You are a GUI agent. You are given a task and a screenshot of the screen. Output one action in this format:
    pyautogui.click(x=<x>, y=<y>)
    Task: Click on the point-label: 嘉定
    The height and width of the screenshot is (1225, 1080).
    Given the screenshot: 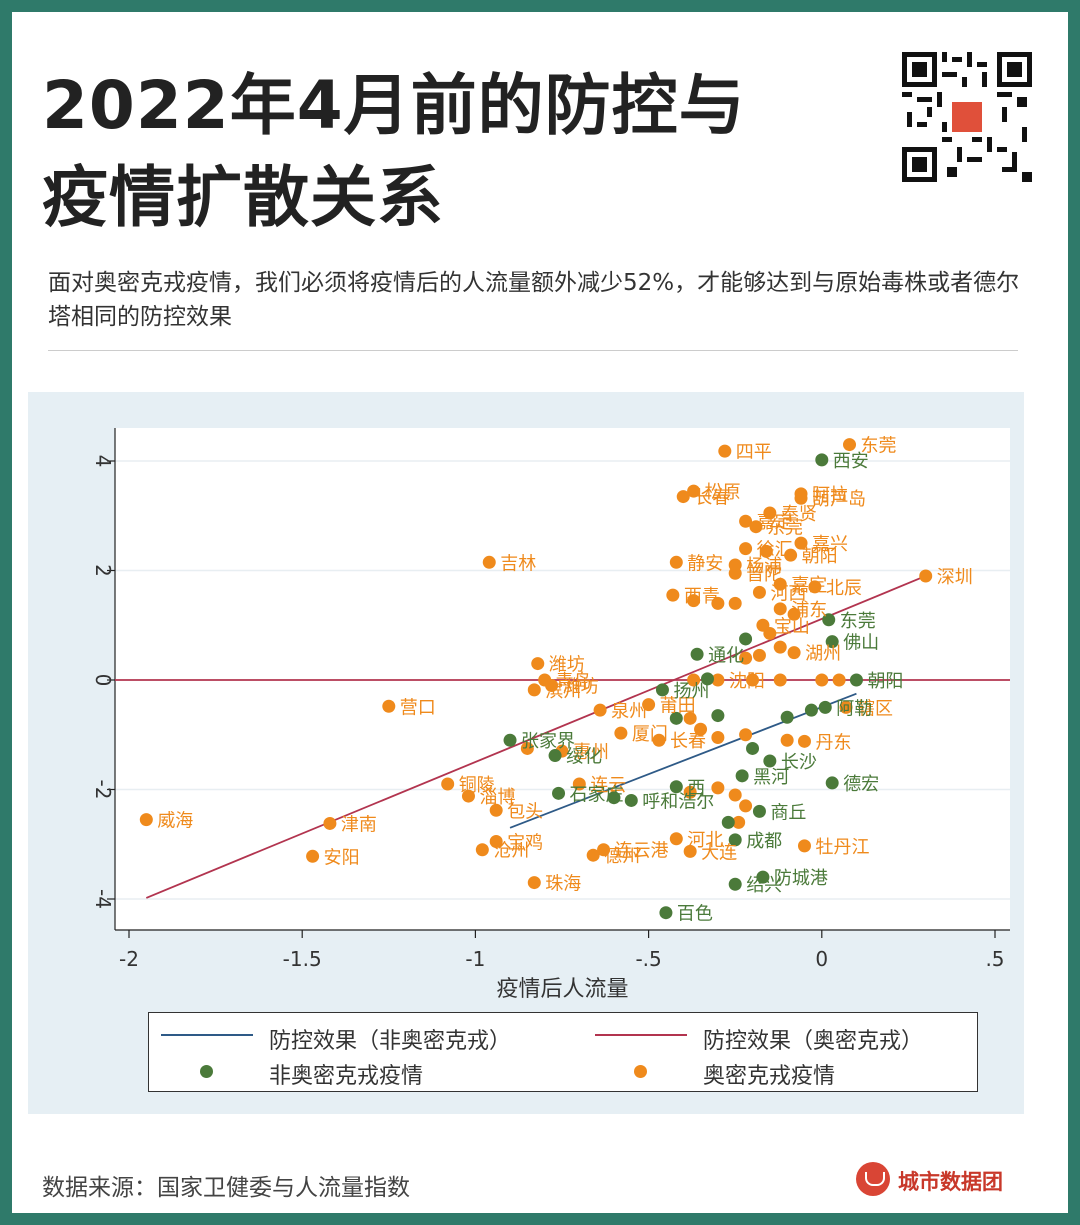 What is the action you would take?
    pyautogui.click(x=809, y=585)
    